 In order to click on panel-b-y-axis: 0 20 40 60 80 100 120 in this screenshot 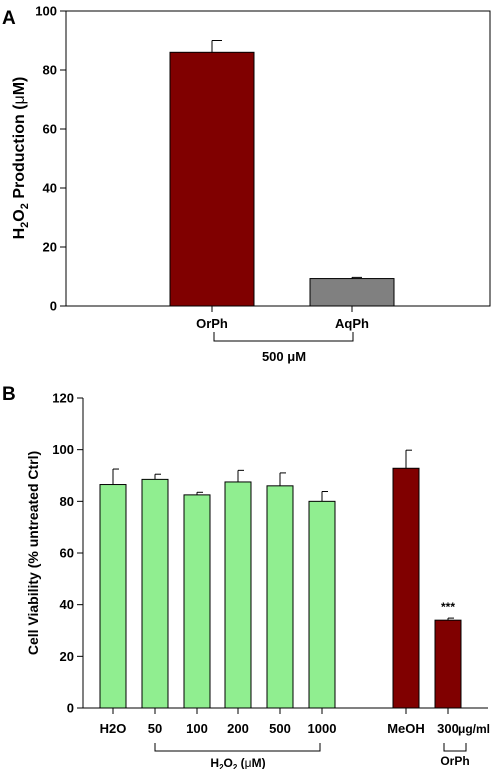, I will do `click(67, 553)`.